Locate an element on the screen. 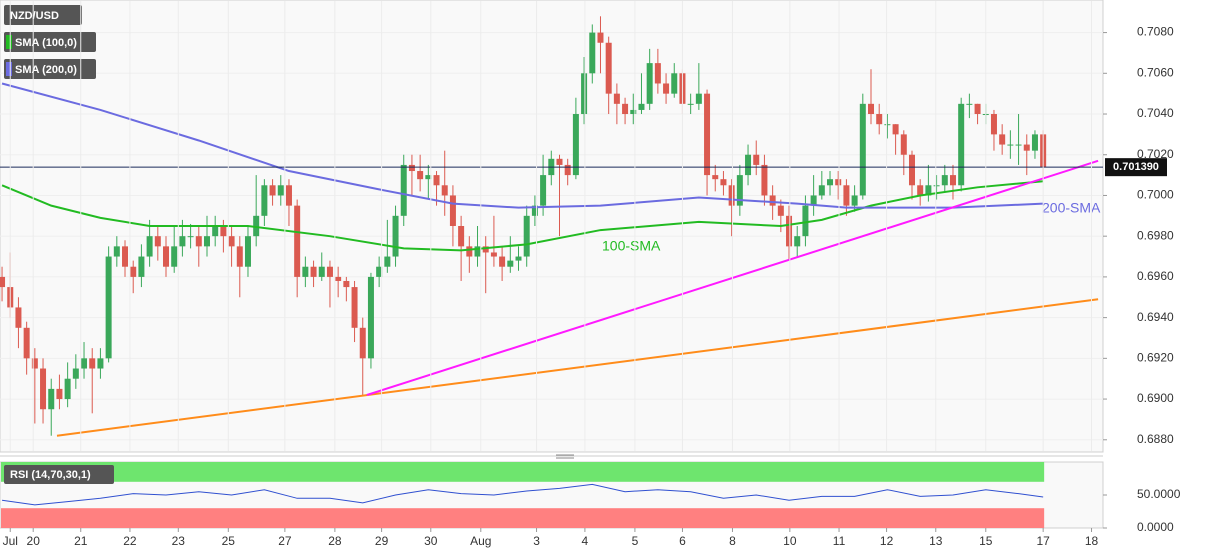 This screenshot has height=555, width=1207. legend-label: SMA (100,0) is located at coordinates (46, 43).